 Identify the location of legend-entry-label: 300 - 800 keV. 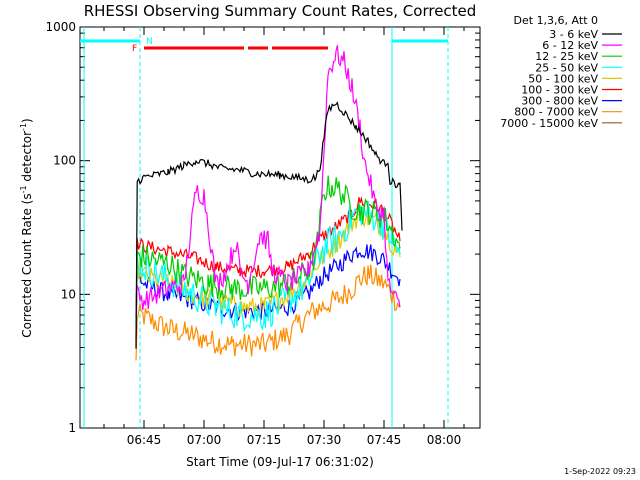
(559, 101).